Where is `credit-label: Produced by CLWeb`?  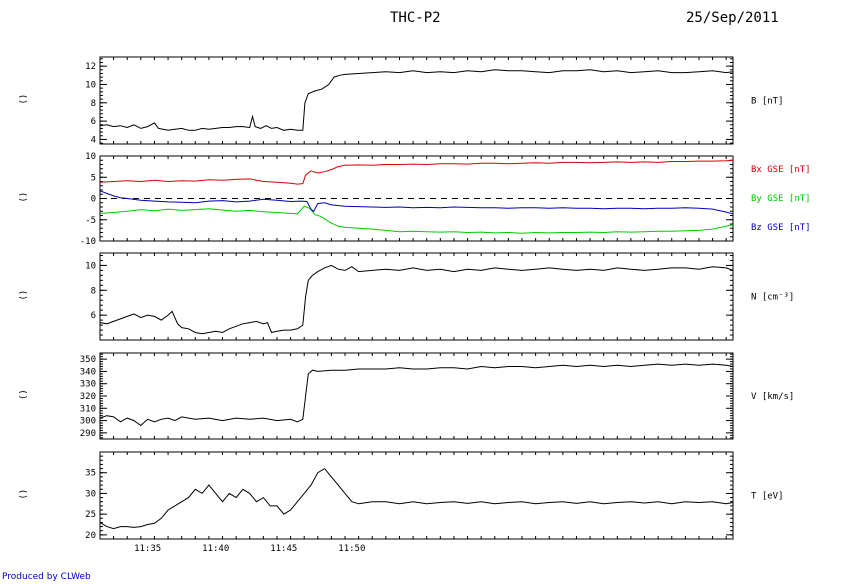 credit-label: Produced by CLWeb is located at coordinates (46, 577).